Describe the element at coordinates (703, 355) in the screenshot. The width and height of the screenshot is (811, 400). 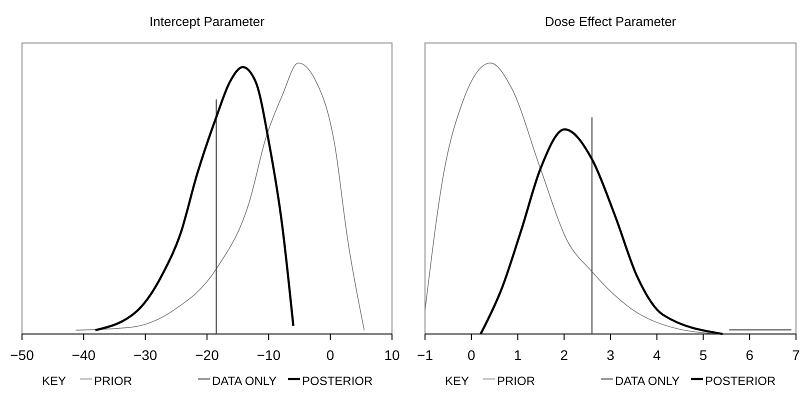
I see `x-tick-label: 5` at that location.